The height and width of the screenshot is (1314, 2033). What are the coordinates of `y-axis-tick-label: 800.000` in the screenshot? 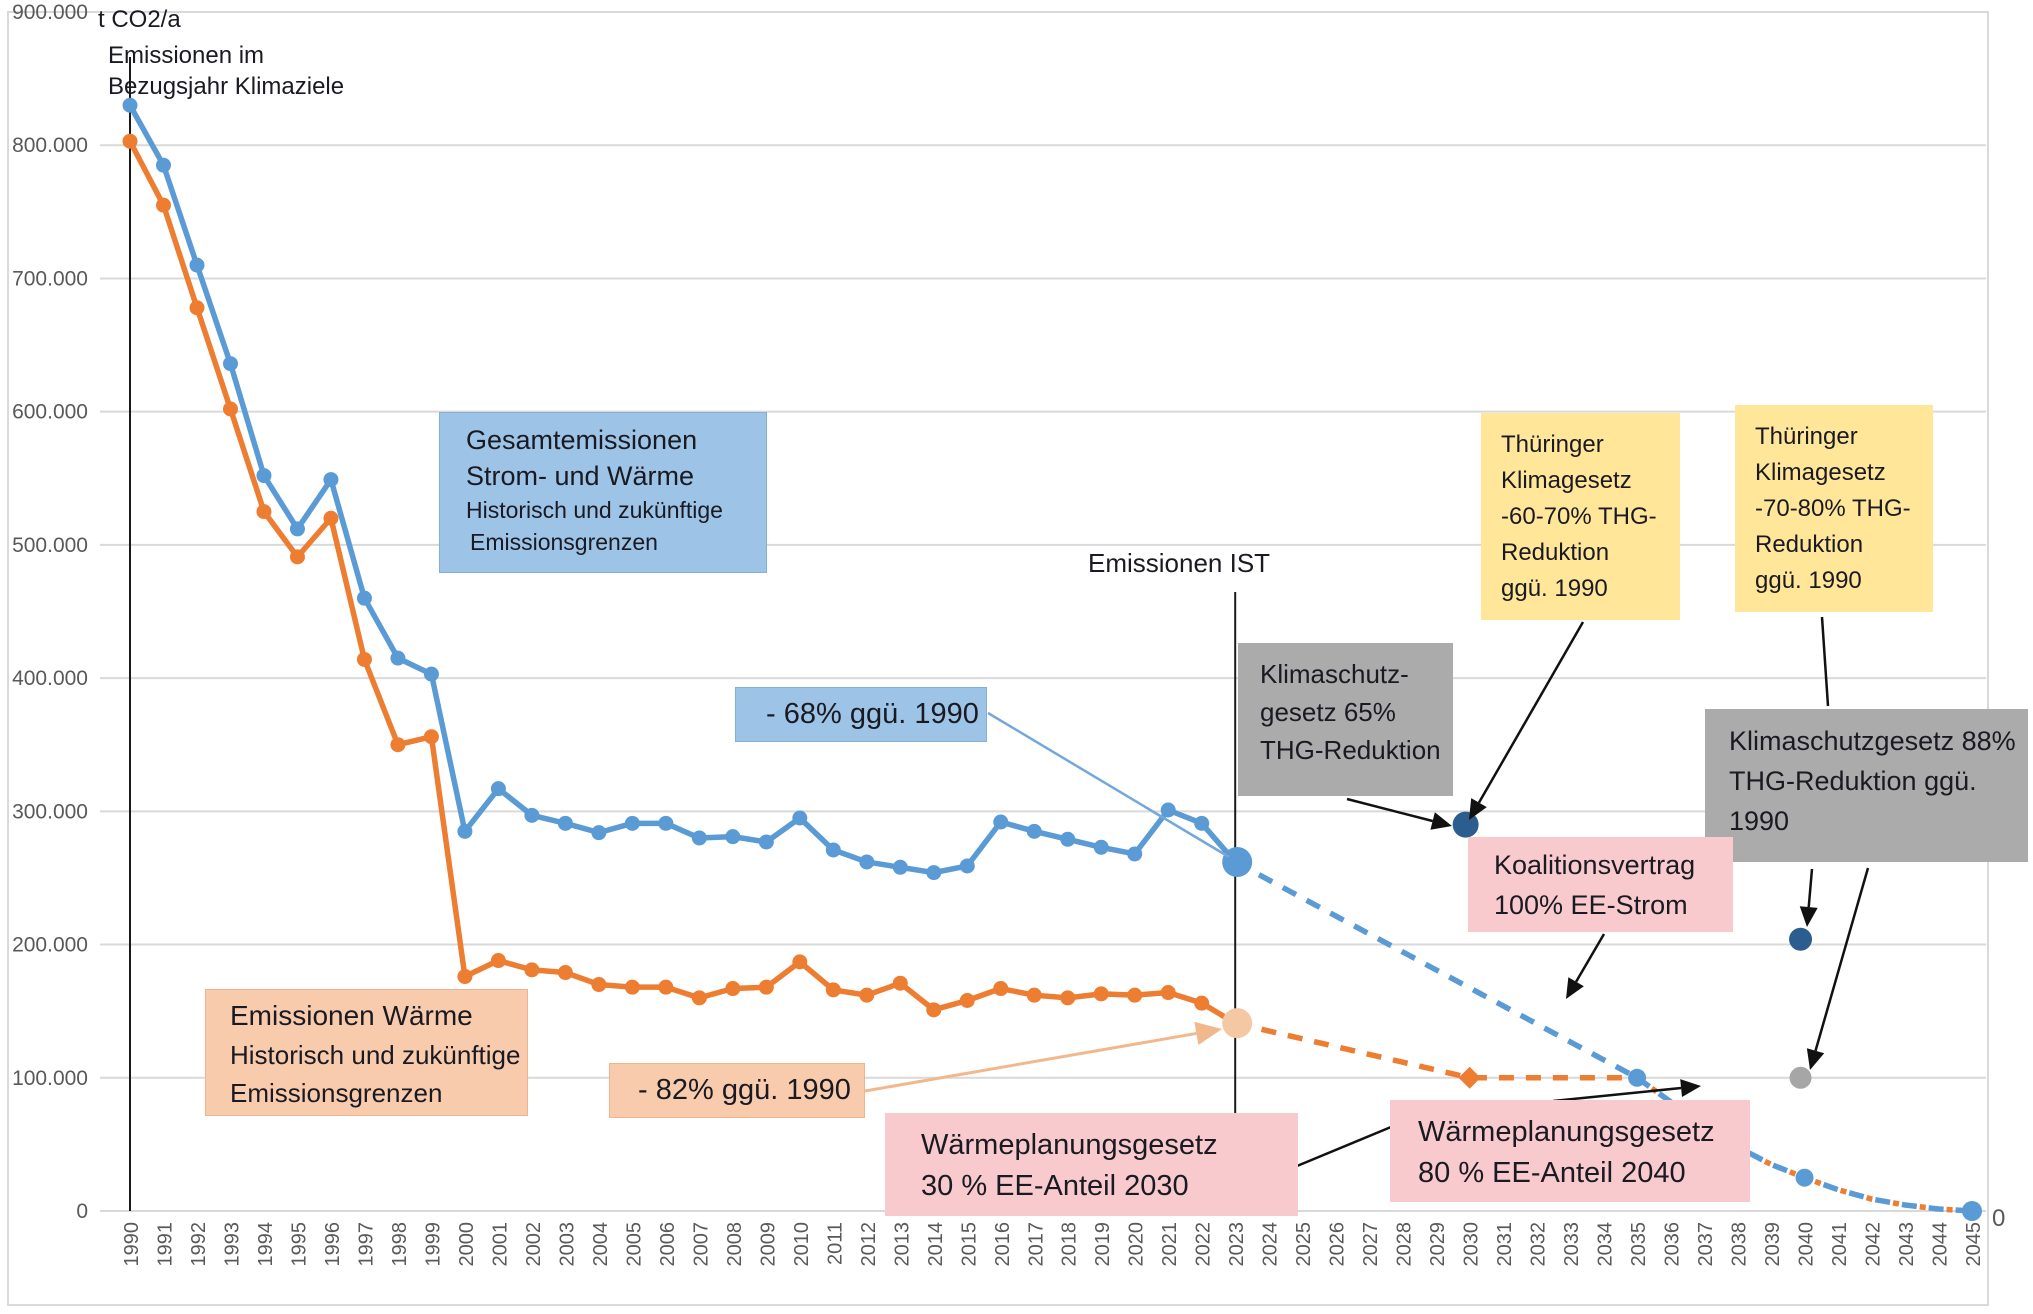 It's located at (50, 145).